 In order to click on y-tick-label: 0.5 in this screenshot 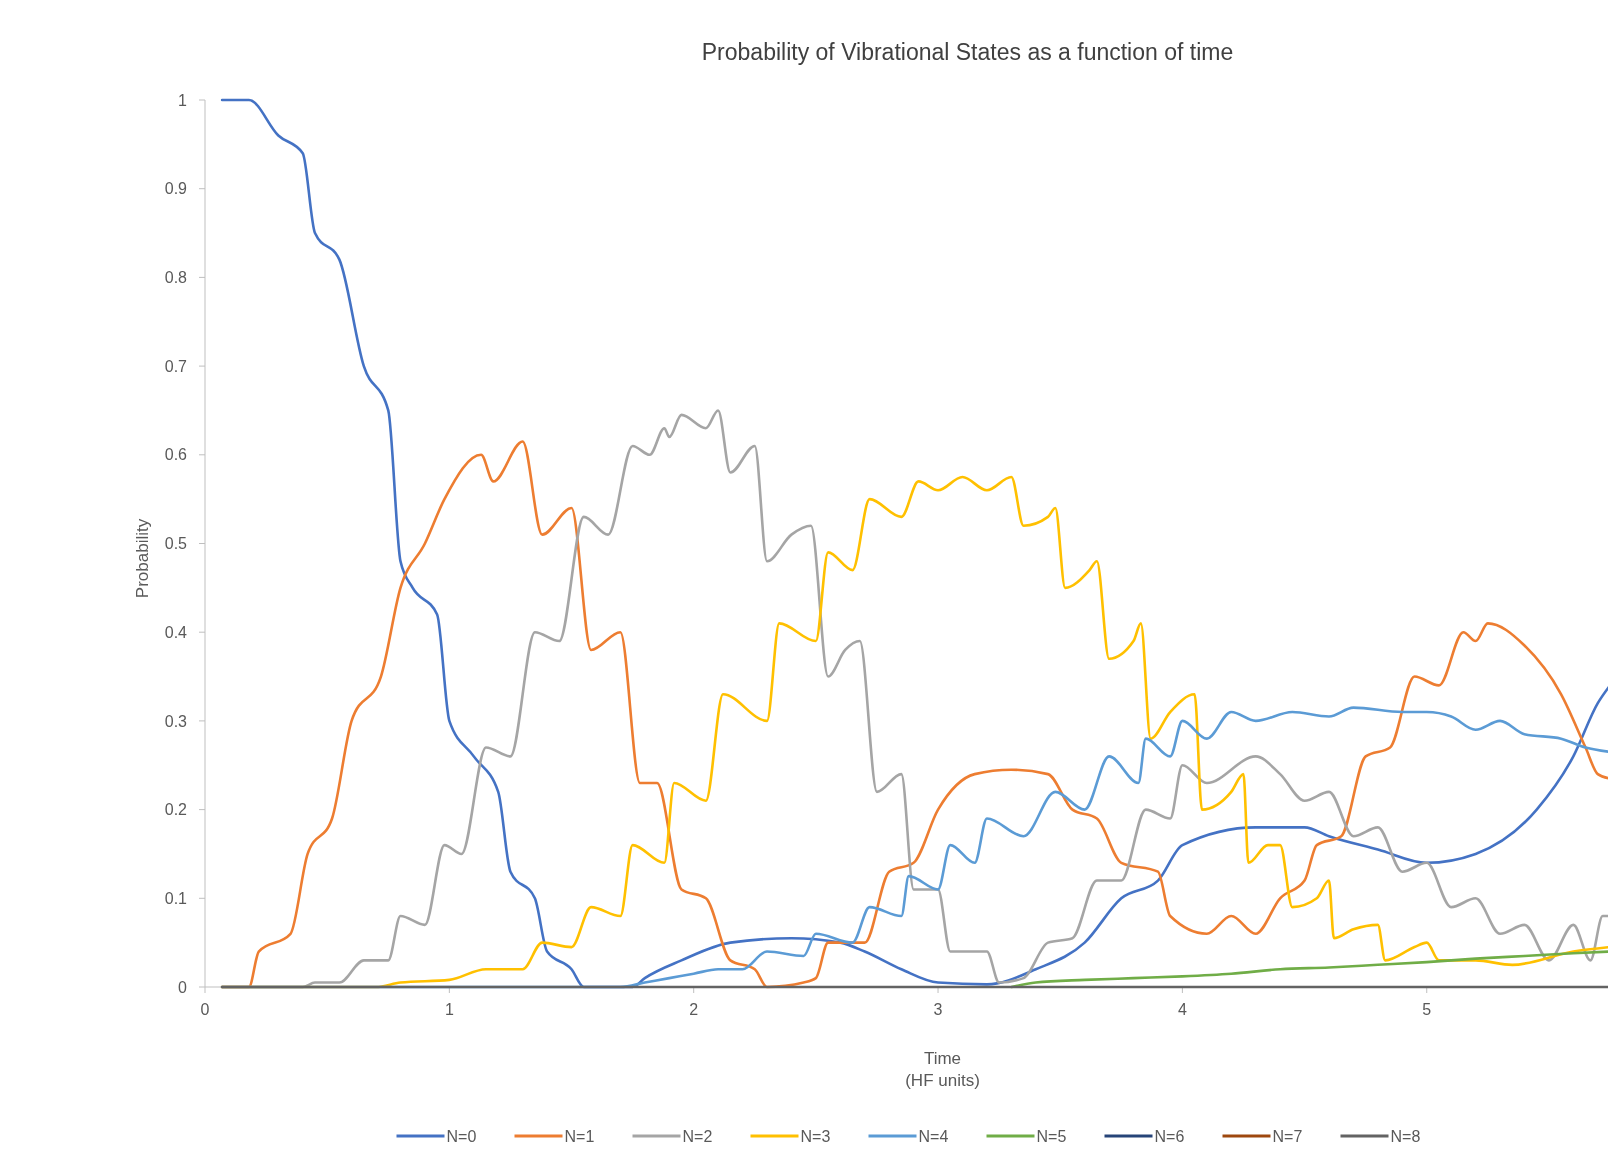, I will do `click(176, 544)`.